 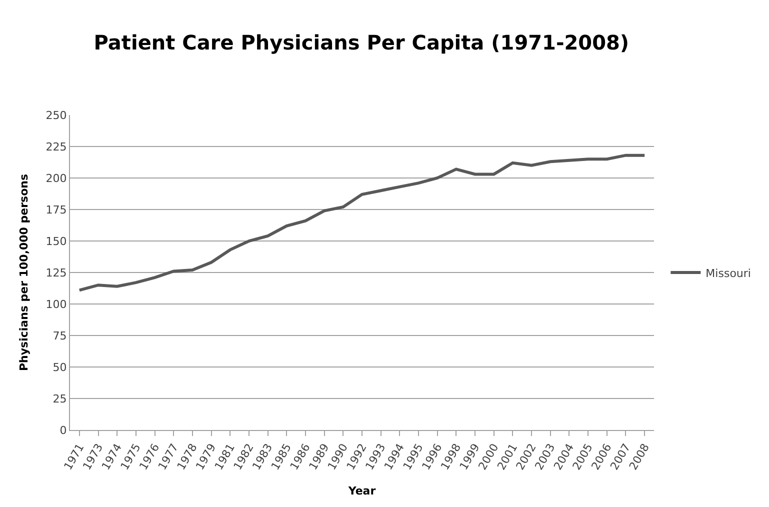 I want to click on y-tick-label: 75, so click(x=59, y=335).